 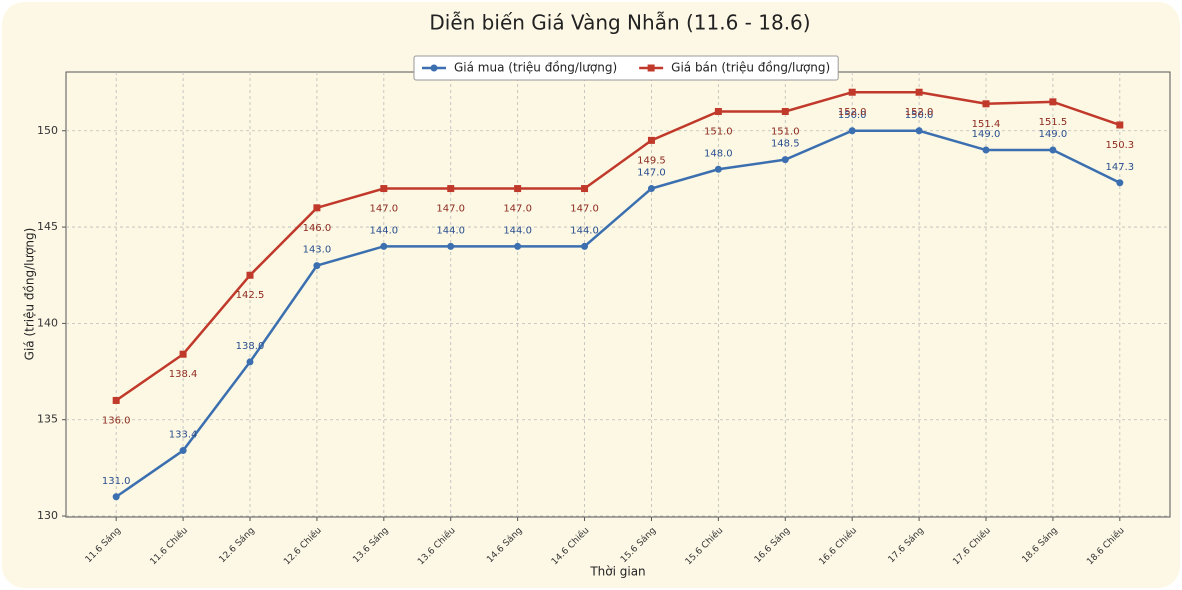 What do you see at coordinates (183, 374) in the screenshot?
I see `value-label: 138.4` at bounding box center [183, 374].